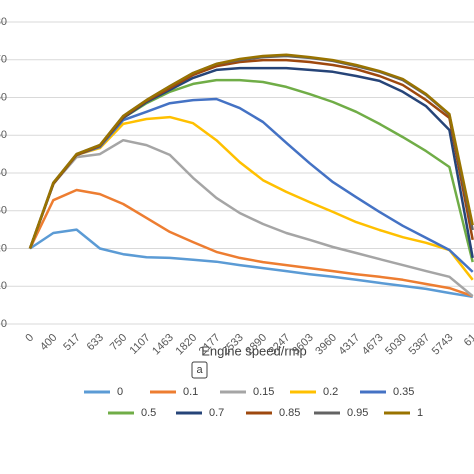 Image resolution: width=474 pixels, height=474 pixels. I want to click on x-tick-label: 61, so click(468, 340).